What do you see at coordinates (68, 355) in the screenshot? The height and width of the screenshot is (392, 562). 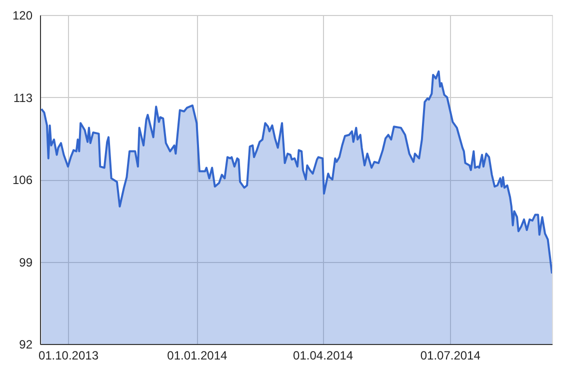 I see `x-tick-label: 01.10.2013` at bounding box center [68, 355].